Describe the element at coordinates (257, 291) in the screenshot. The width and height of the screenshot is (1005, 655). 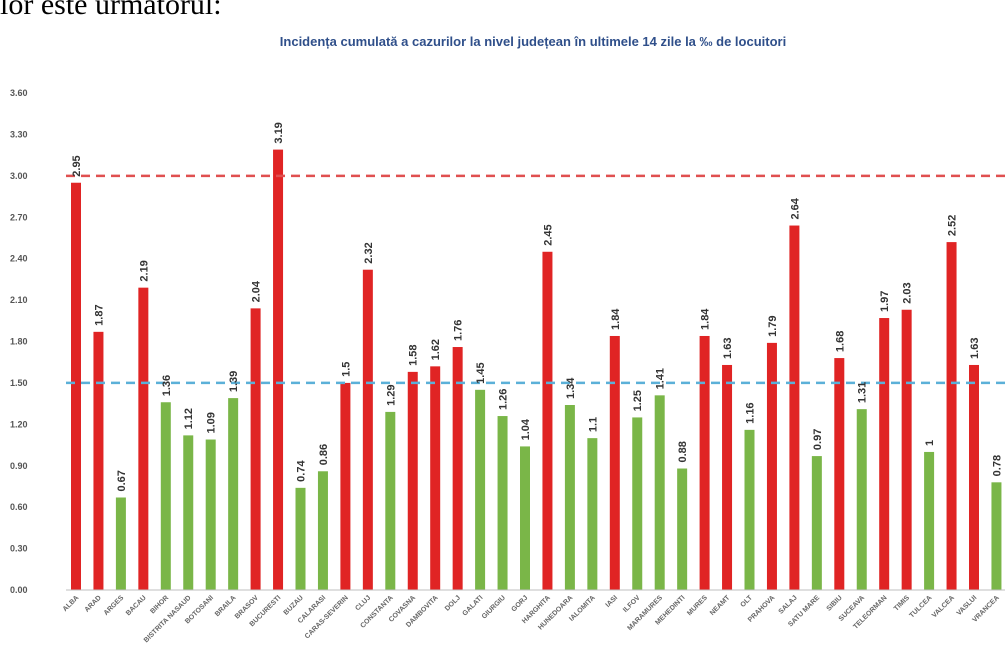
I see `data-label: 2.04` at that location.